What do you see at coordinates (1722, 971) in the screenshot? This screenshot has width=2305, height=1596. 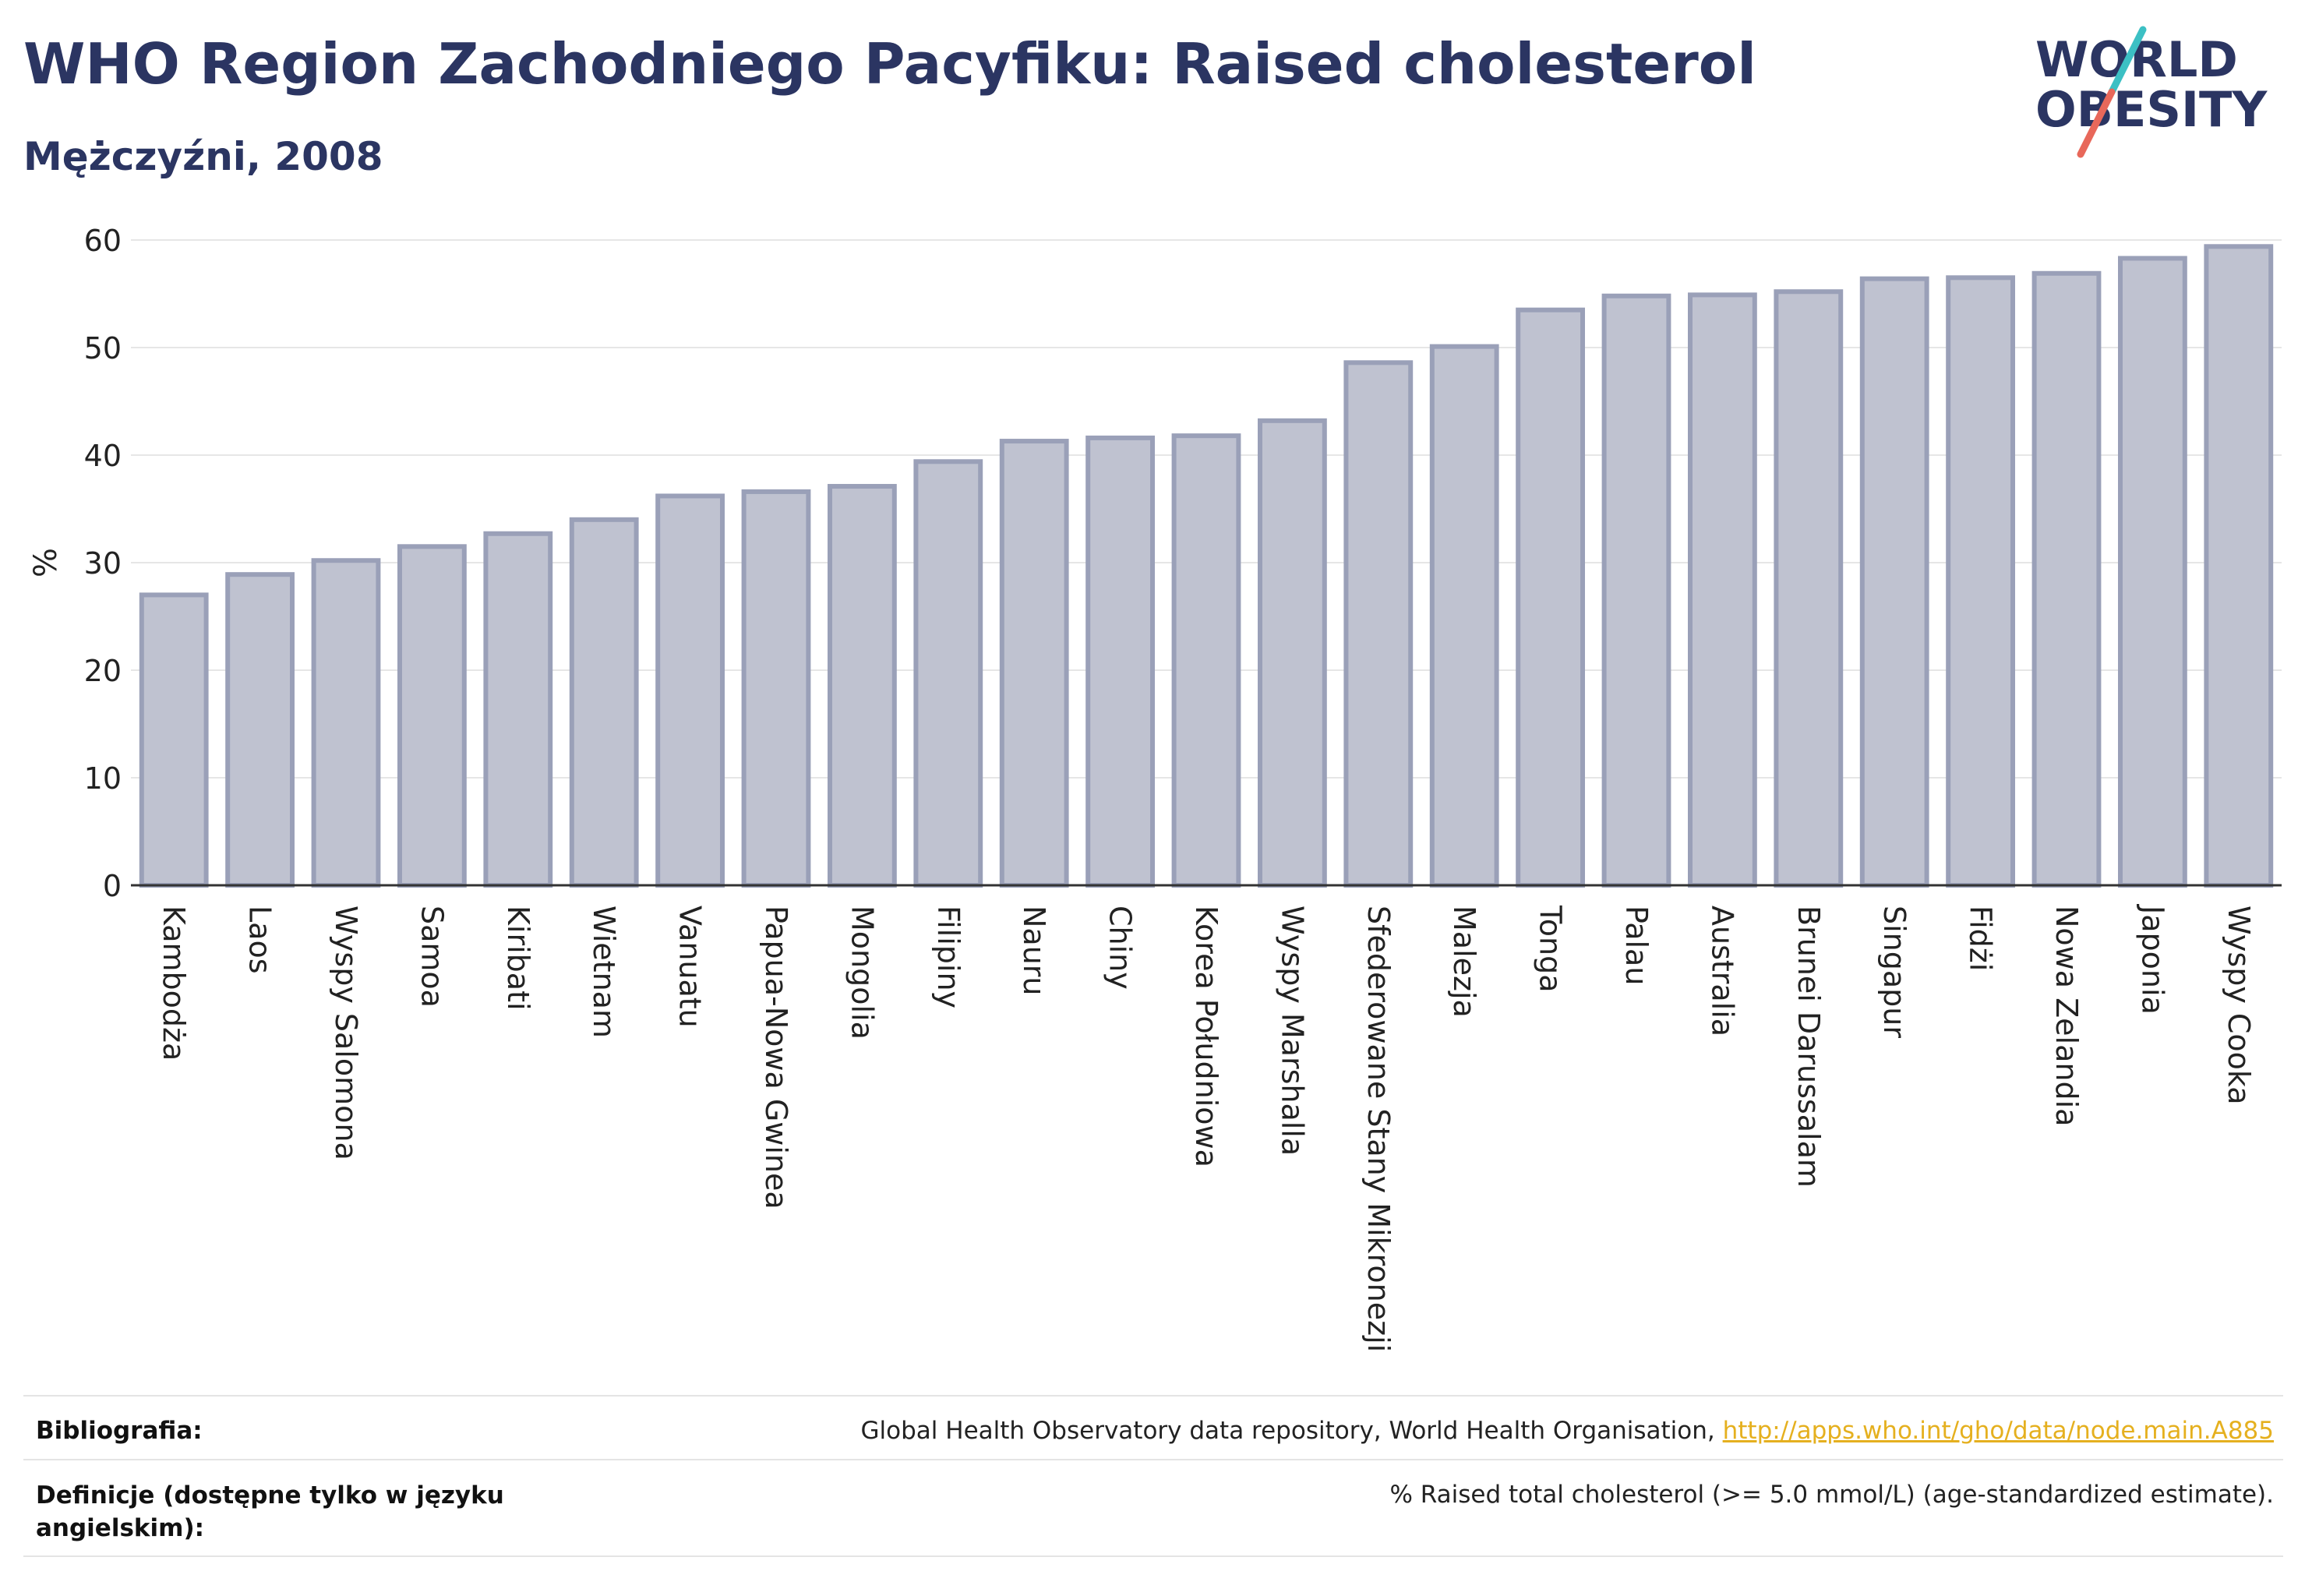 I see `x-tick-label: Australia` at bounding box center [1722, 971].